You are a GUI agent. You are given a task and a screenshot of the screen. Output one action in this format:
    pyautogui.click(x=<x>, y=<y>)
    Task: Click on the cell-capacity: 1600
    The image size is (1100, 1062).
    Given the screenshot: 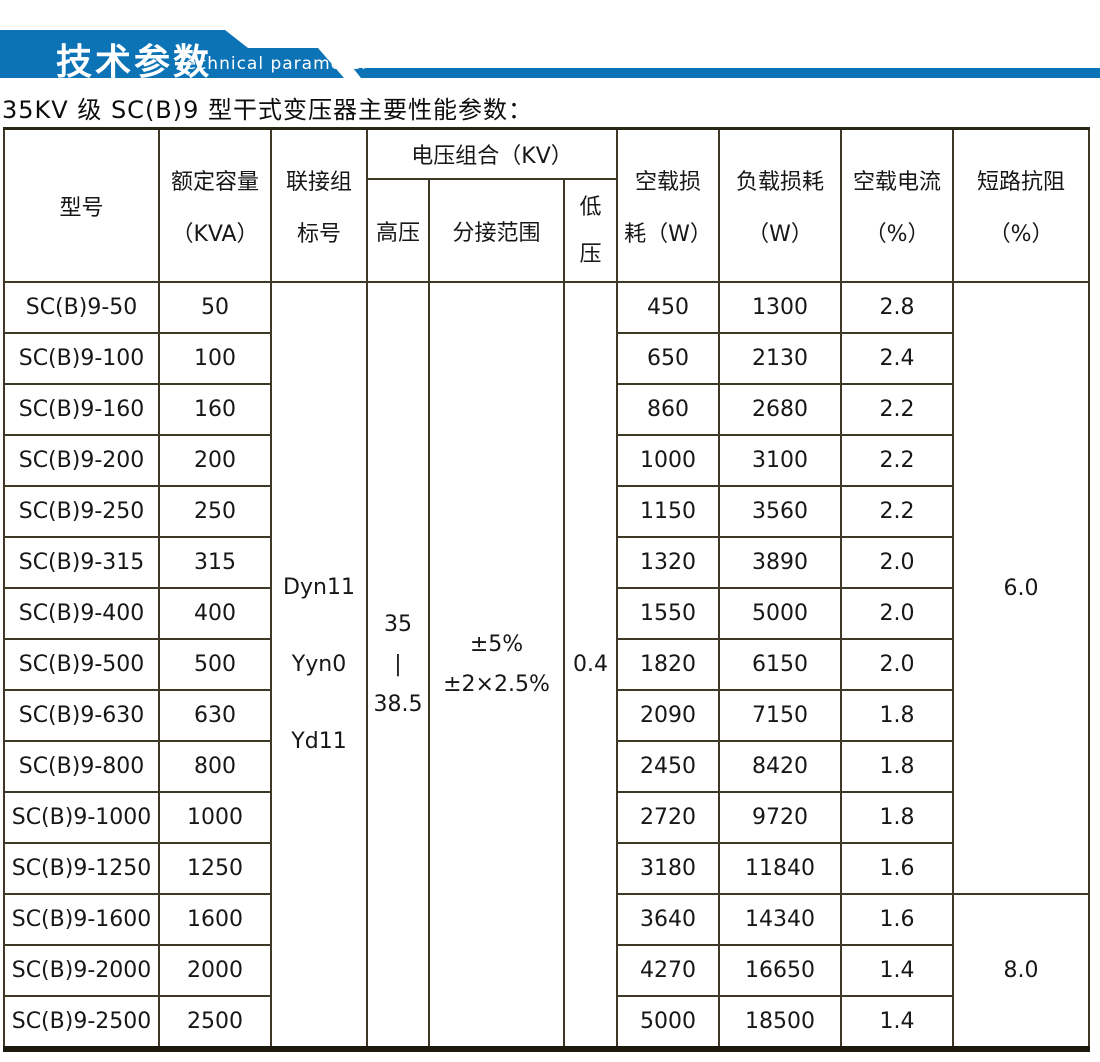 What is the action you would take?
    pyautogui.click(x=215, y=919)
    